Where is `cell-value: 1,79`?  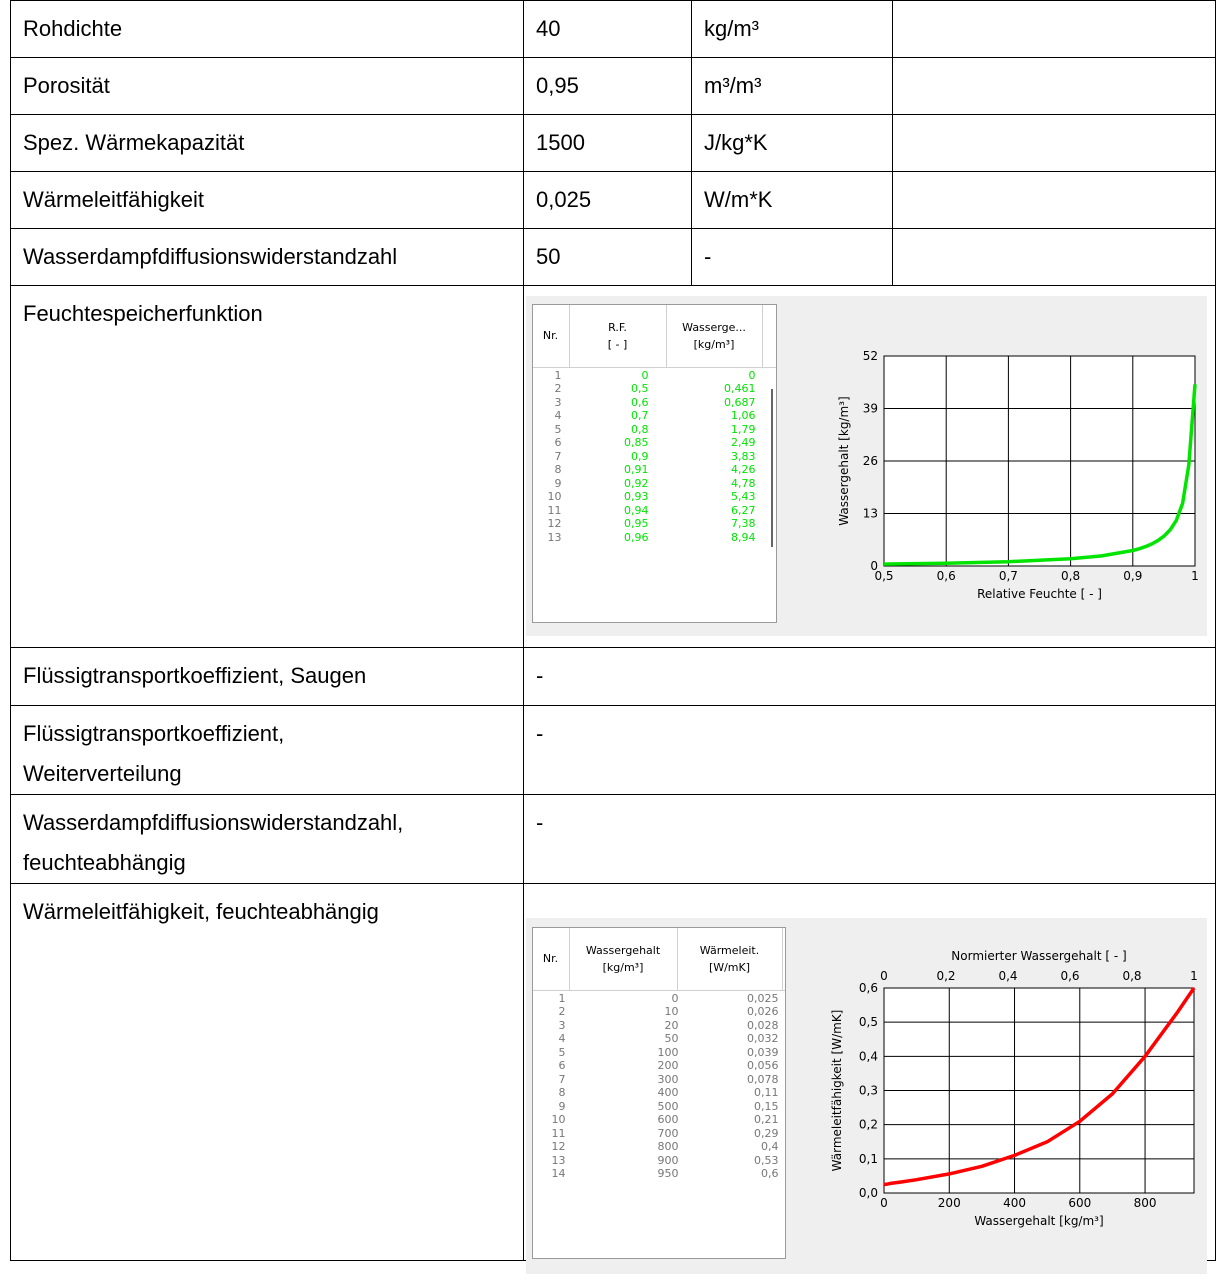 cell-value: 1,79 is located at coordinates (743, 429).